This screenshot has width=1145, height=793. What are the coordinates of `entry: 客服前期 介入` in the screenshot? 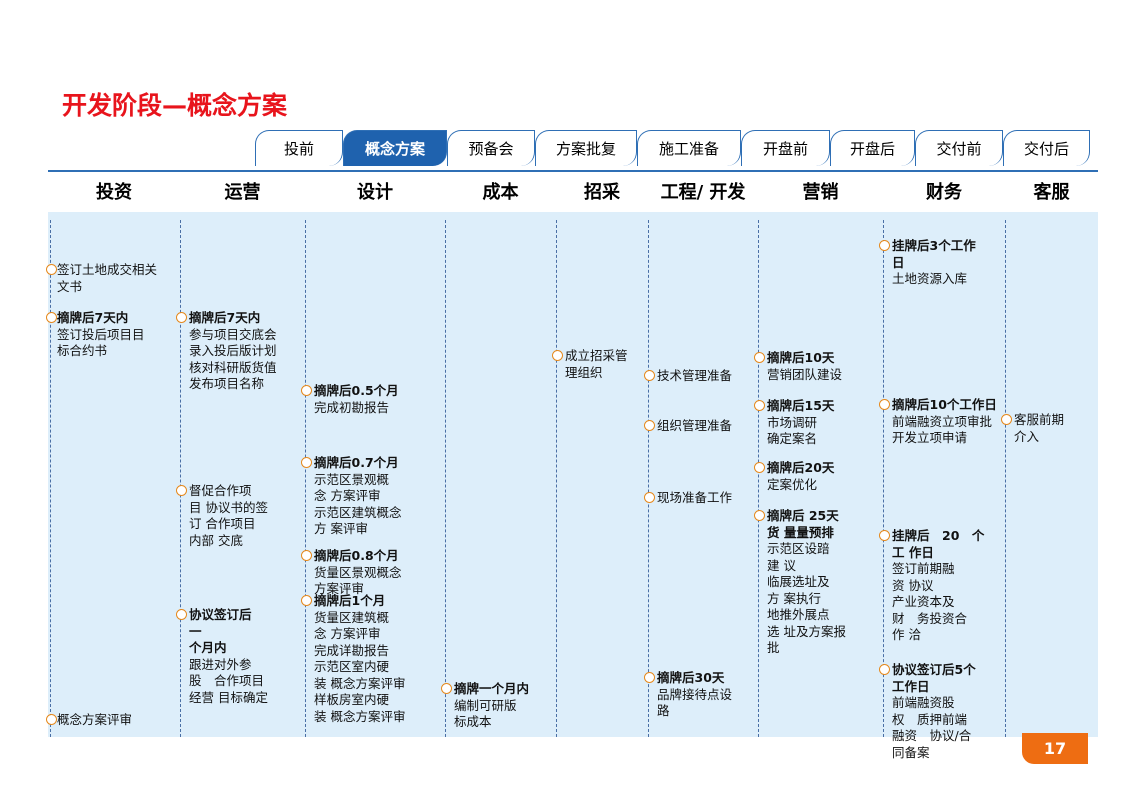 It's located at (1039, 428).